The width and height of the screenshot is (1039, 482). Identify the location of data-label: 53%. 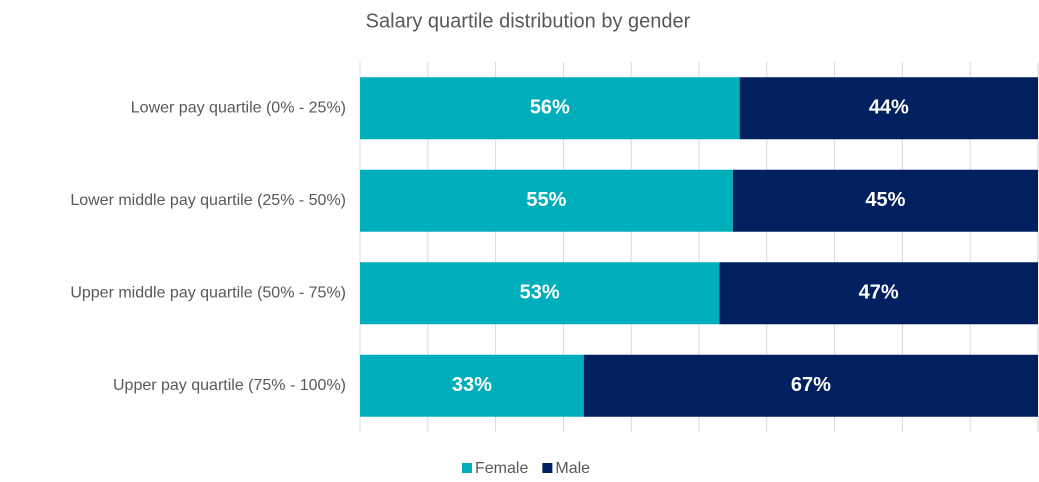
(540, 293).